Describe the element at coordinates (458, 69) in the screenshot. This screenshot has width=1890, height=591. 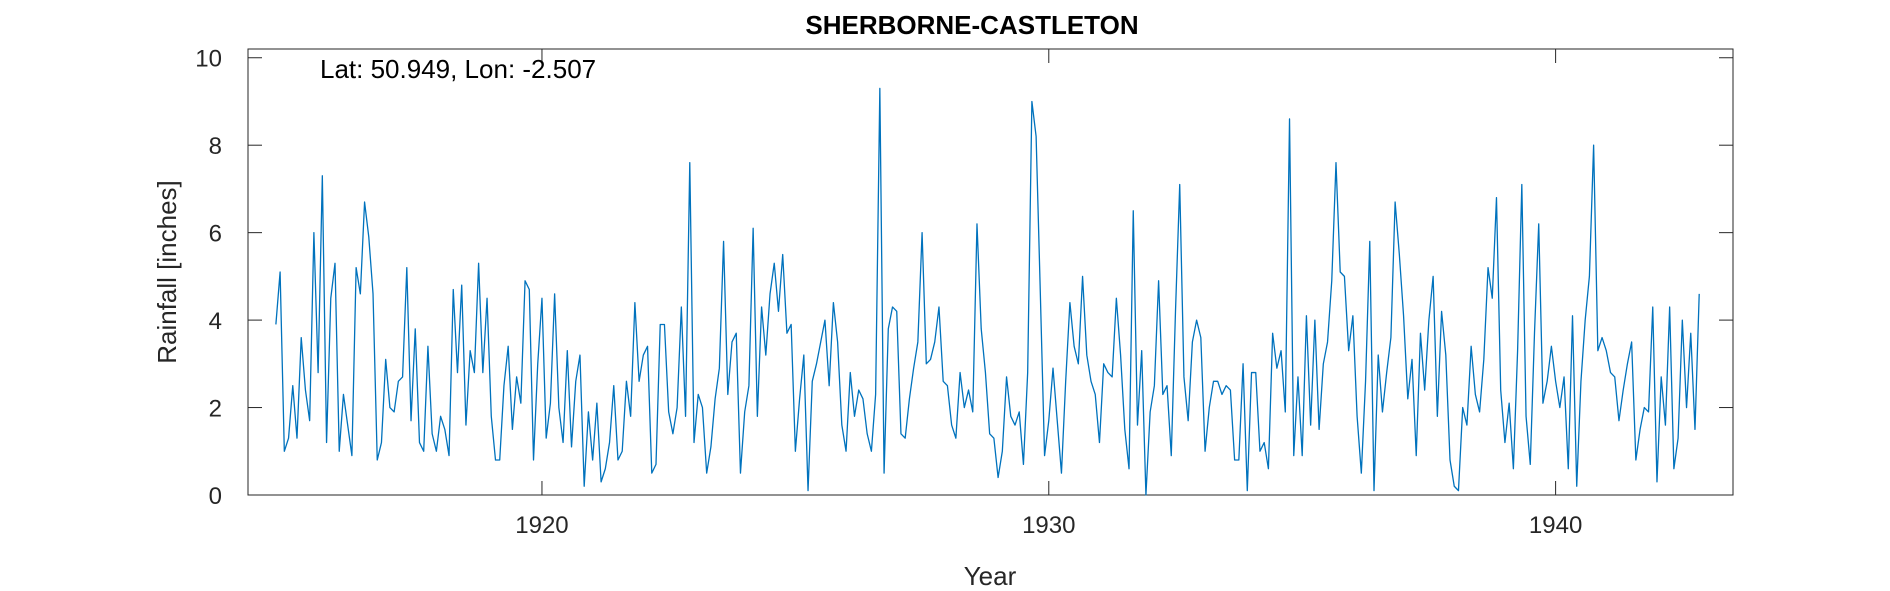
I see `location-annotation: Lat: 50.949, Lon: -2.507` at that location.